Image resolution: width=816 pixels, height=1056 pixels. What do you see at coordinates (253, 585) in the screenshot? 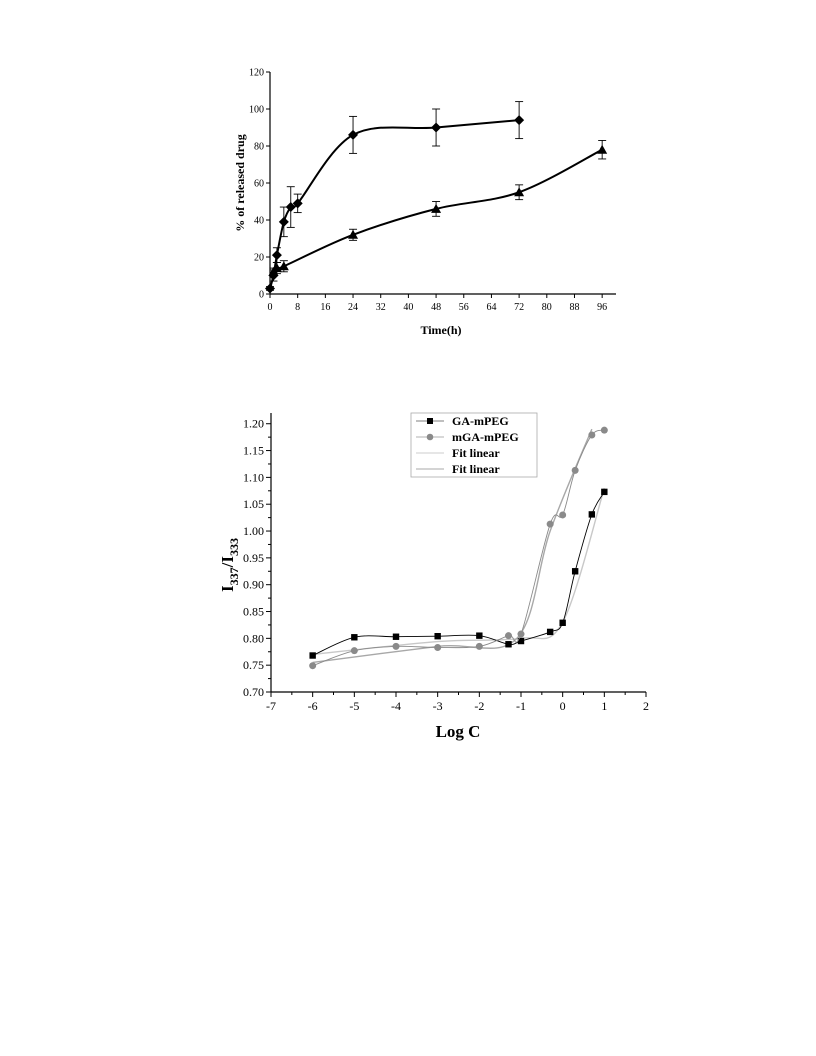
I see `y-tick-label: 0.90` at bounding box center [253, 585].